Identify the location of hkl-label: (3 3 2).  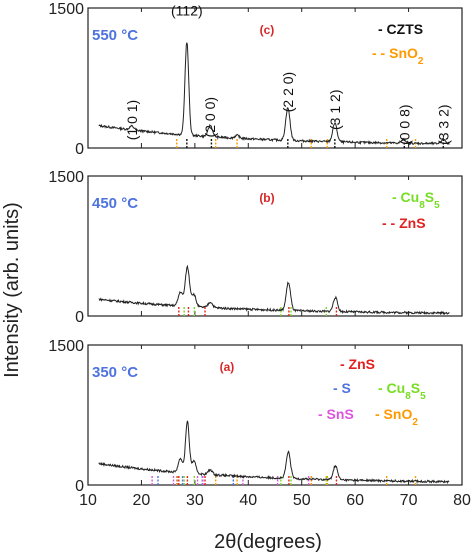
(443, 124).